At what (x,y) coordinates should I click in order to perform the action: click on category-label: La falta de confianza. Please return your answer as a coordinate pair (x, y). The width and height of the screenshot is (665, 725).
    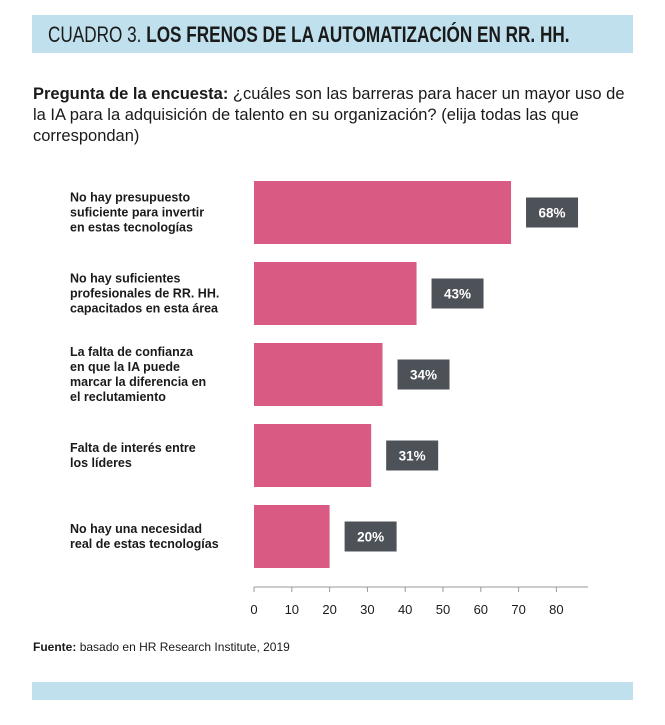
    Looking at the image, I should click on (132, 352).